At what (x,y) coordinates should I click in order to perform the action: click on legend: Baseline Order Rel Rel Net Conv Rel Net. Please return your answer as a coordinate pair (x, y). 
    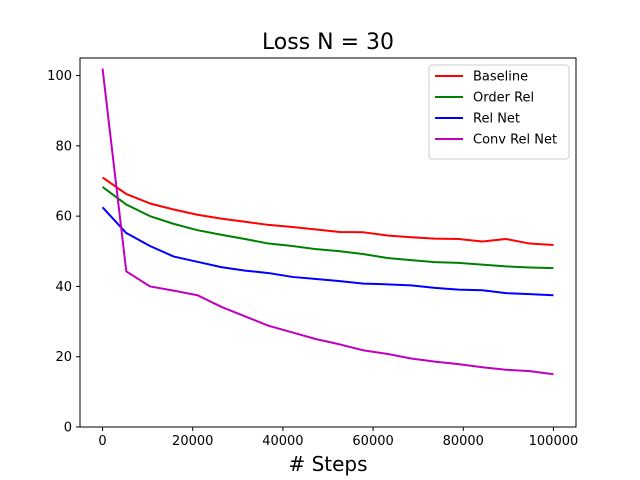
    Looking at the image, I should click on (499, 112).